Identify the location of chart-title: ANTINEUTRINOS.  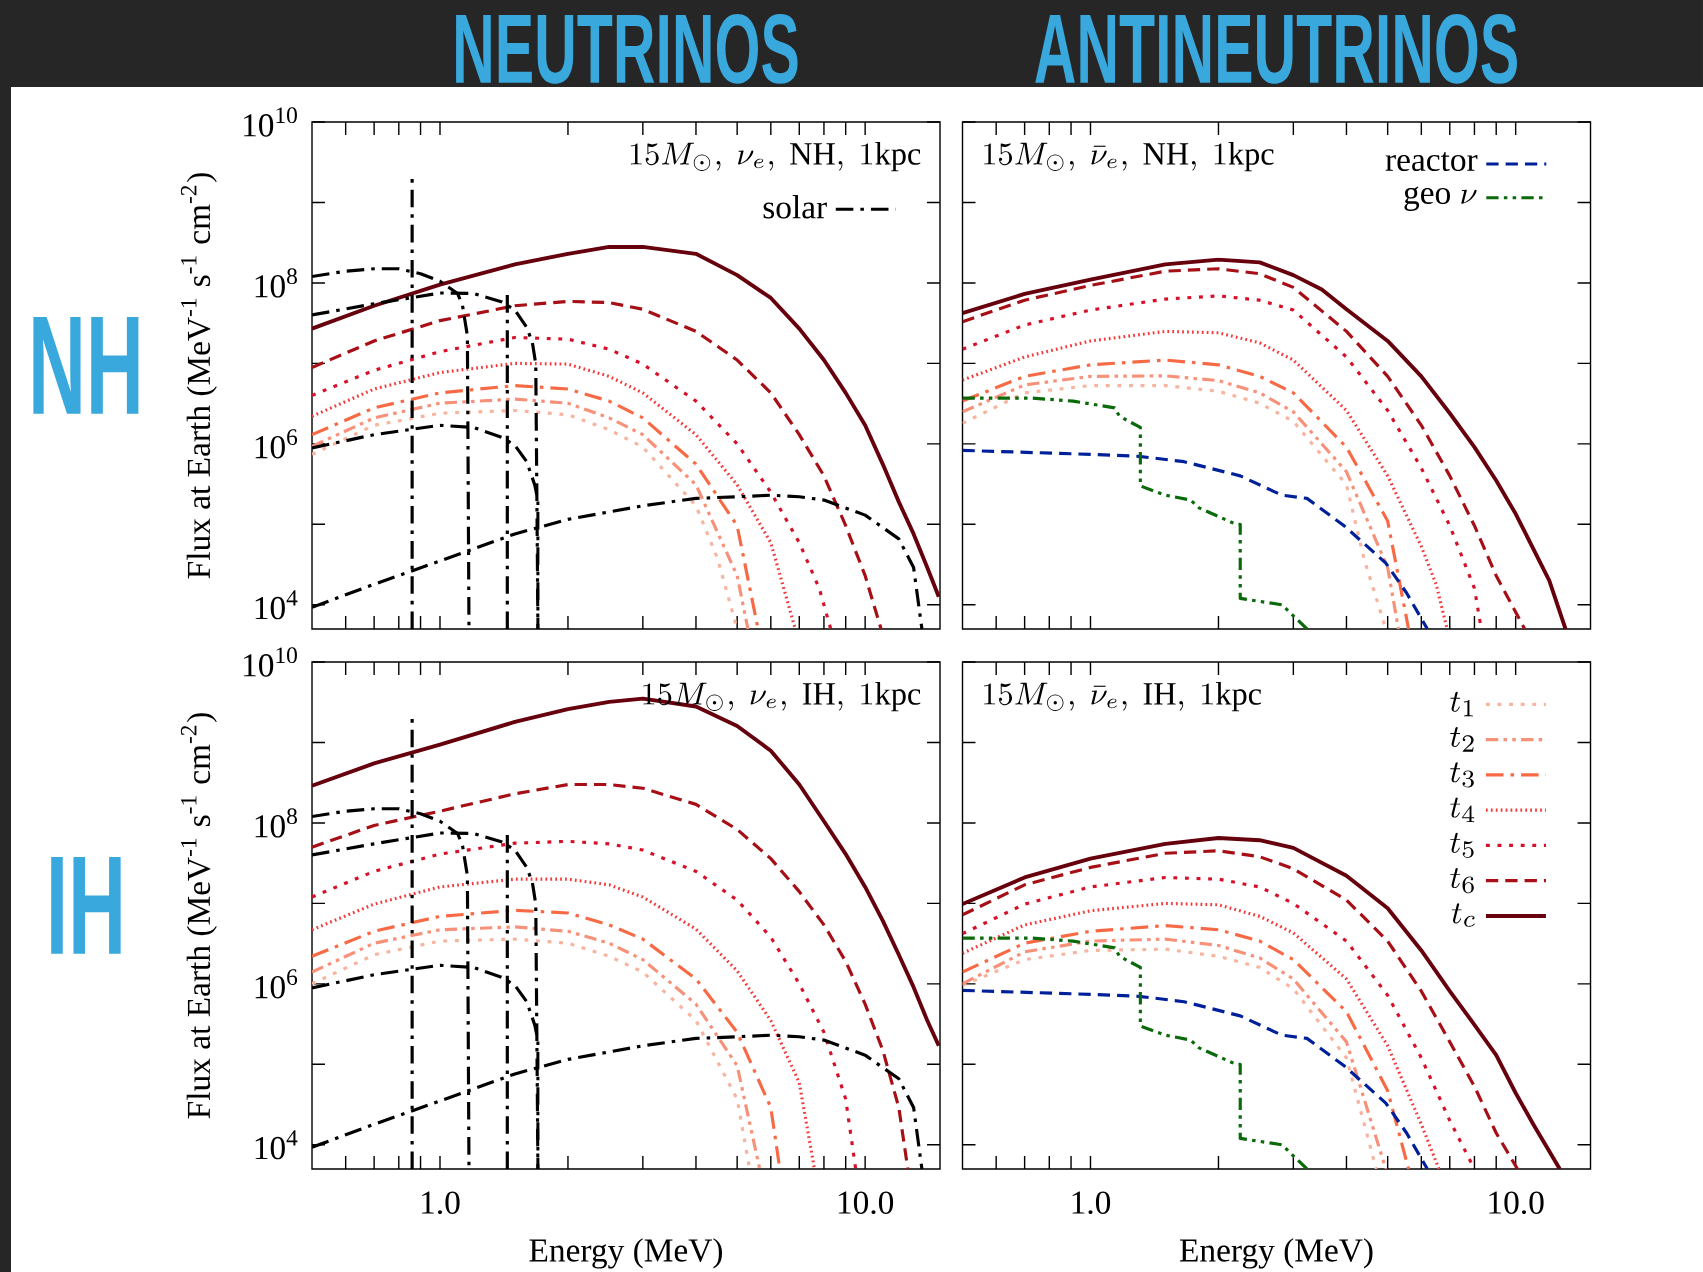
(1276, 49).